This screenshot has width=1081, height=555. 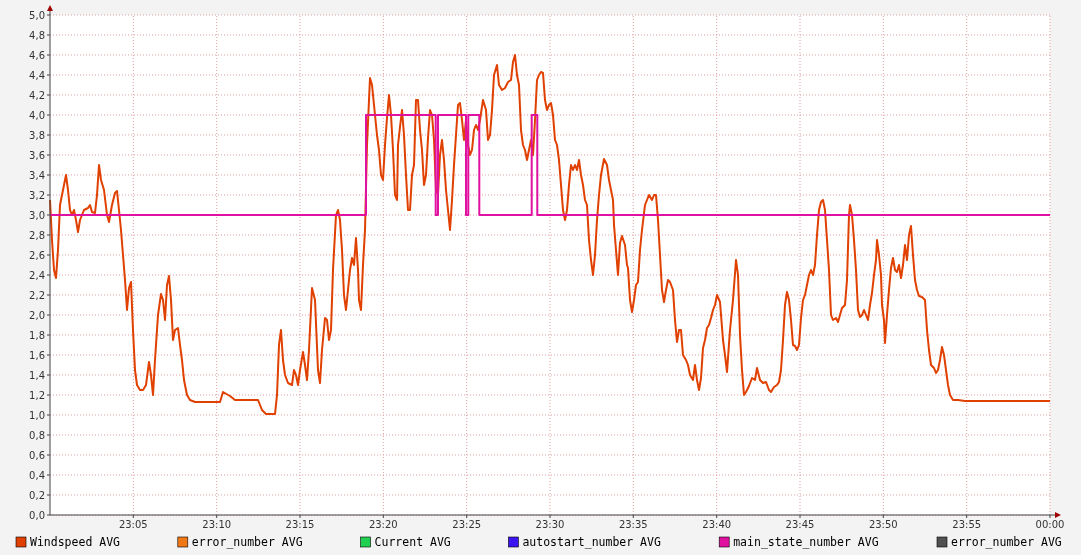 What do you see at coordinates (806, 542) in the screenshot?
I see `legend-label: main_state_number AVG` at bounding box center [806, 542].